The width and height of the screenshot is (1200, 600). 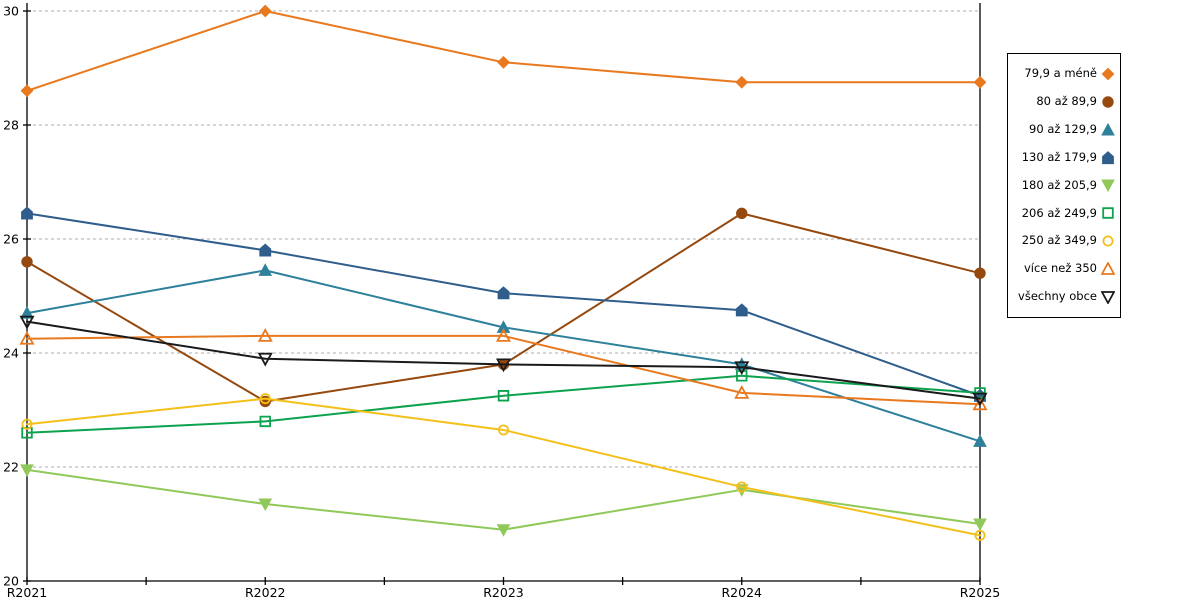 I want to click on legend-item-label: 180 až 205,9, so click(x=1059, y=184).